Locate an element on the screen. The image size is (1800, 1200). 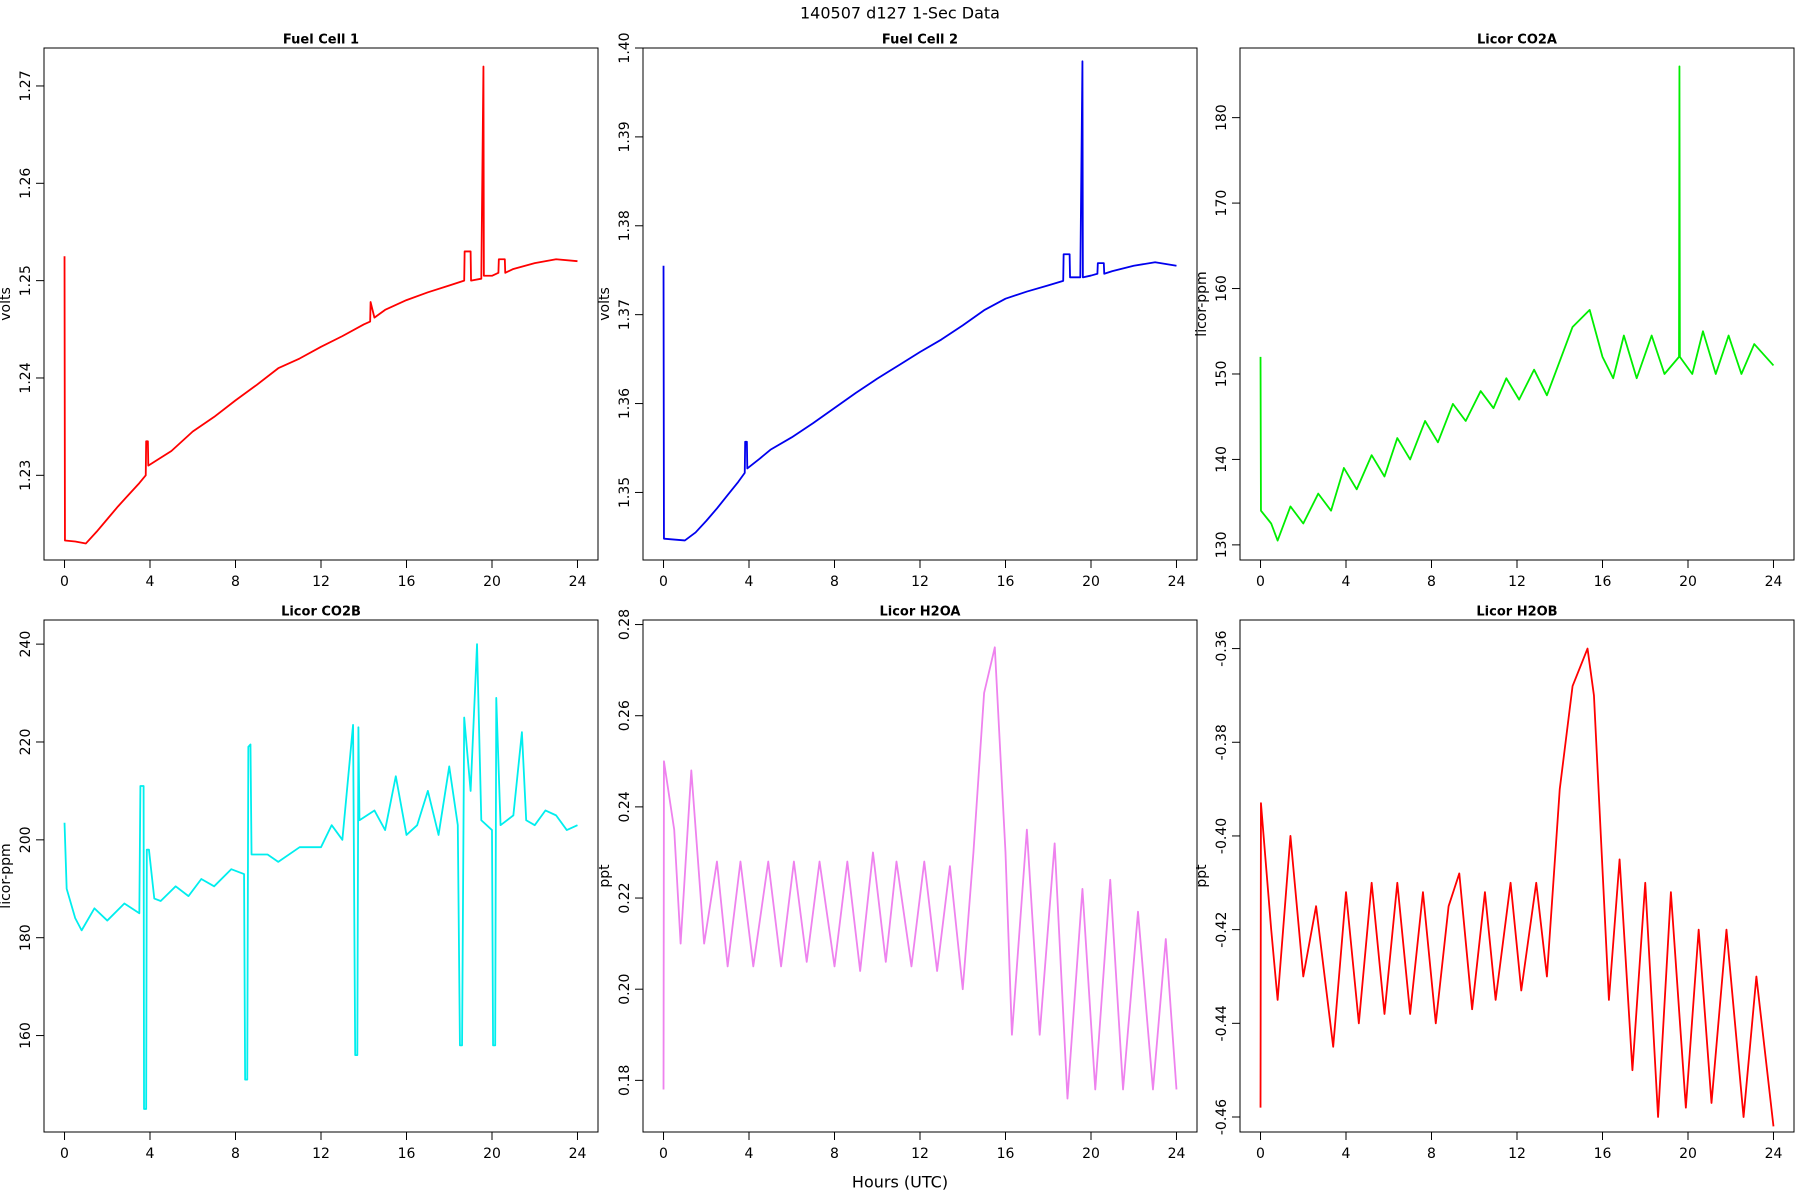
y-tick-label: 0.20 is located at coordinates (625, 989).